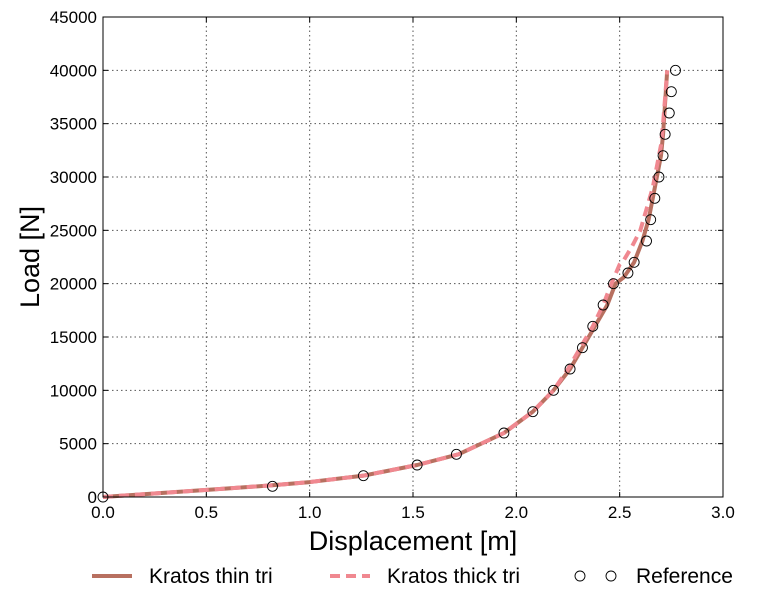 Image resolution: width=757 pixels, height=605 pixels. Describe the element at coordinates (211, 576) in the screenshot. I see `legend-label: Kratos thin tri` at that location.